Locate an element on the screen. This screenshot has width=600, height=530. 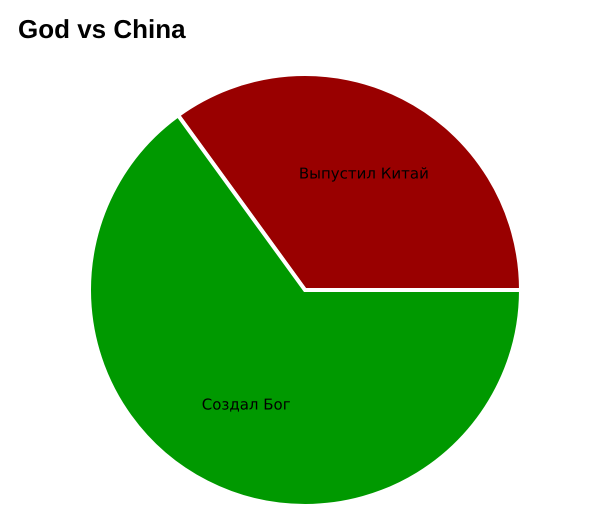
slice-label: Выпустил Китай is located at coordinates (363, 173).